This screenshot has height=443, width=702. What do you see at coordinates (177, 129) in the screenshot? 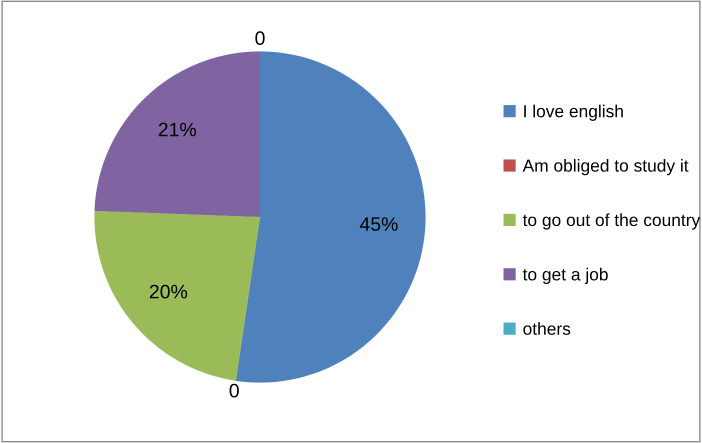
I see `data-label: 21%` at bounding box center [177, 129].